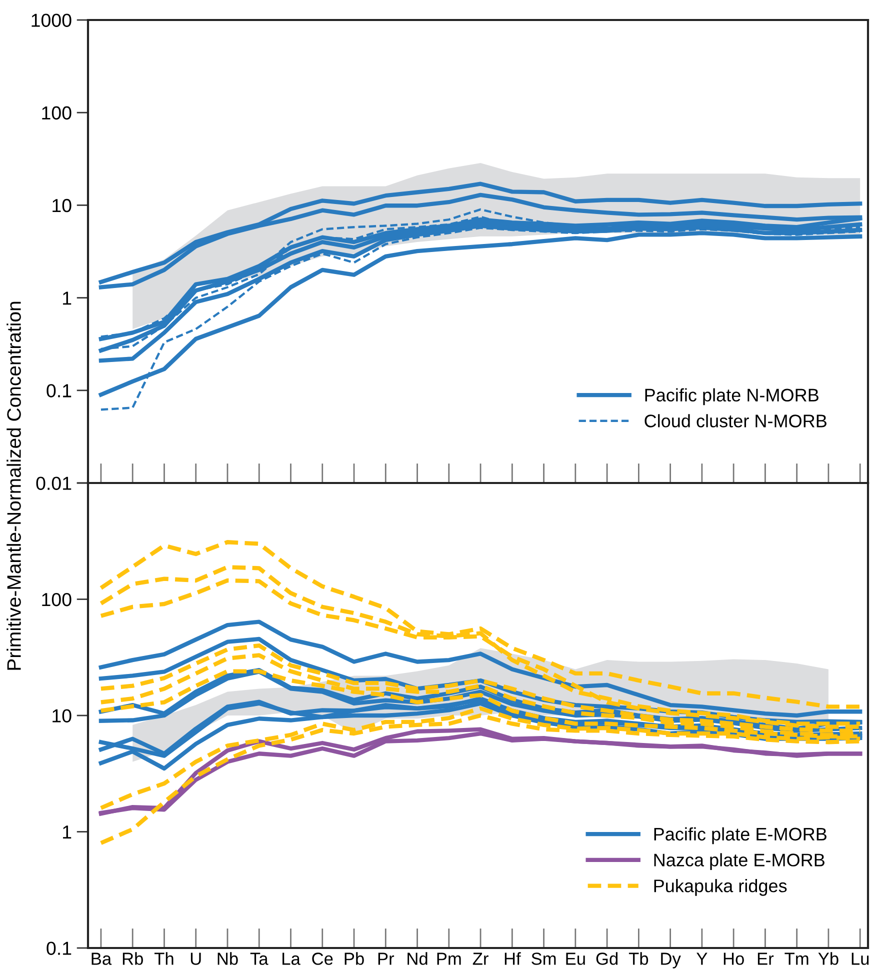  What do you see at coordinates (544, 958) in the screenshot?
I see `x-tick-label: Sm` at bounding box center [544, 958].